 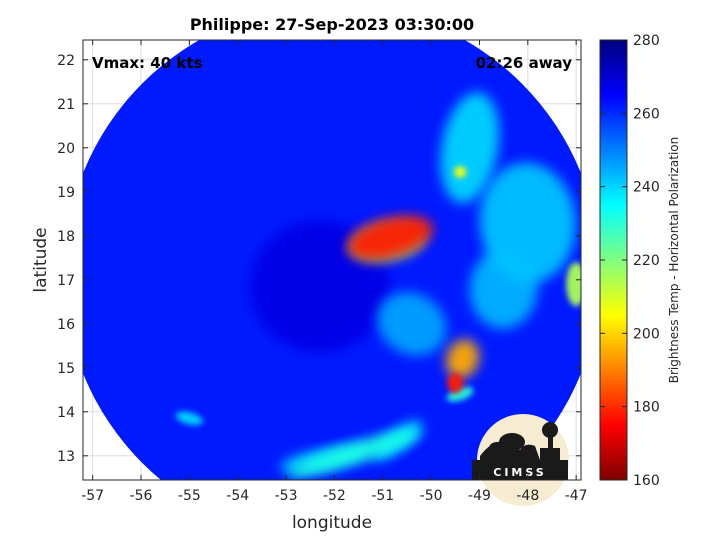 What do you see at coordinates (519, 472) in the screenshot?
I see `logo-text: CIMSS` at bounding box center [519, 472].